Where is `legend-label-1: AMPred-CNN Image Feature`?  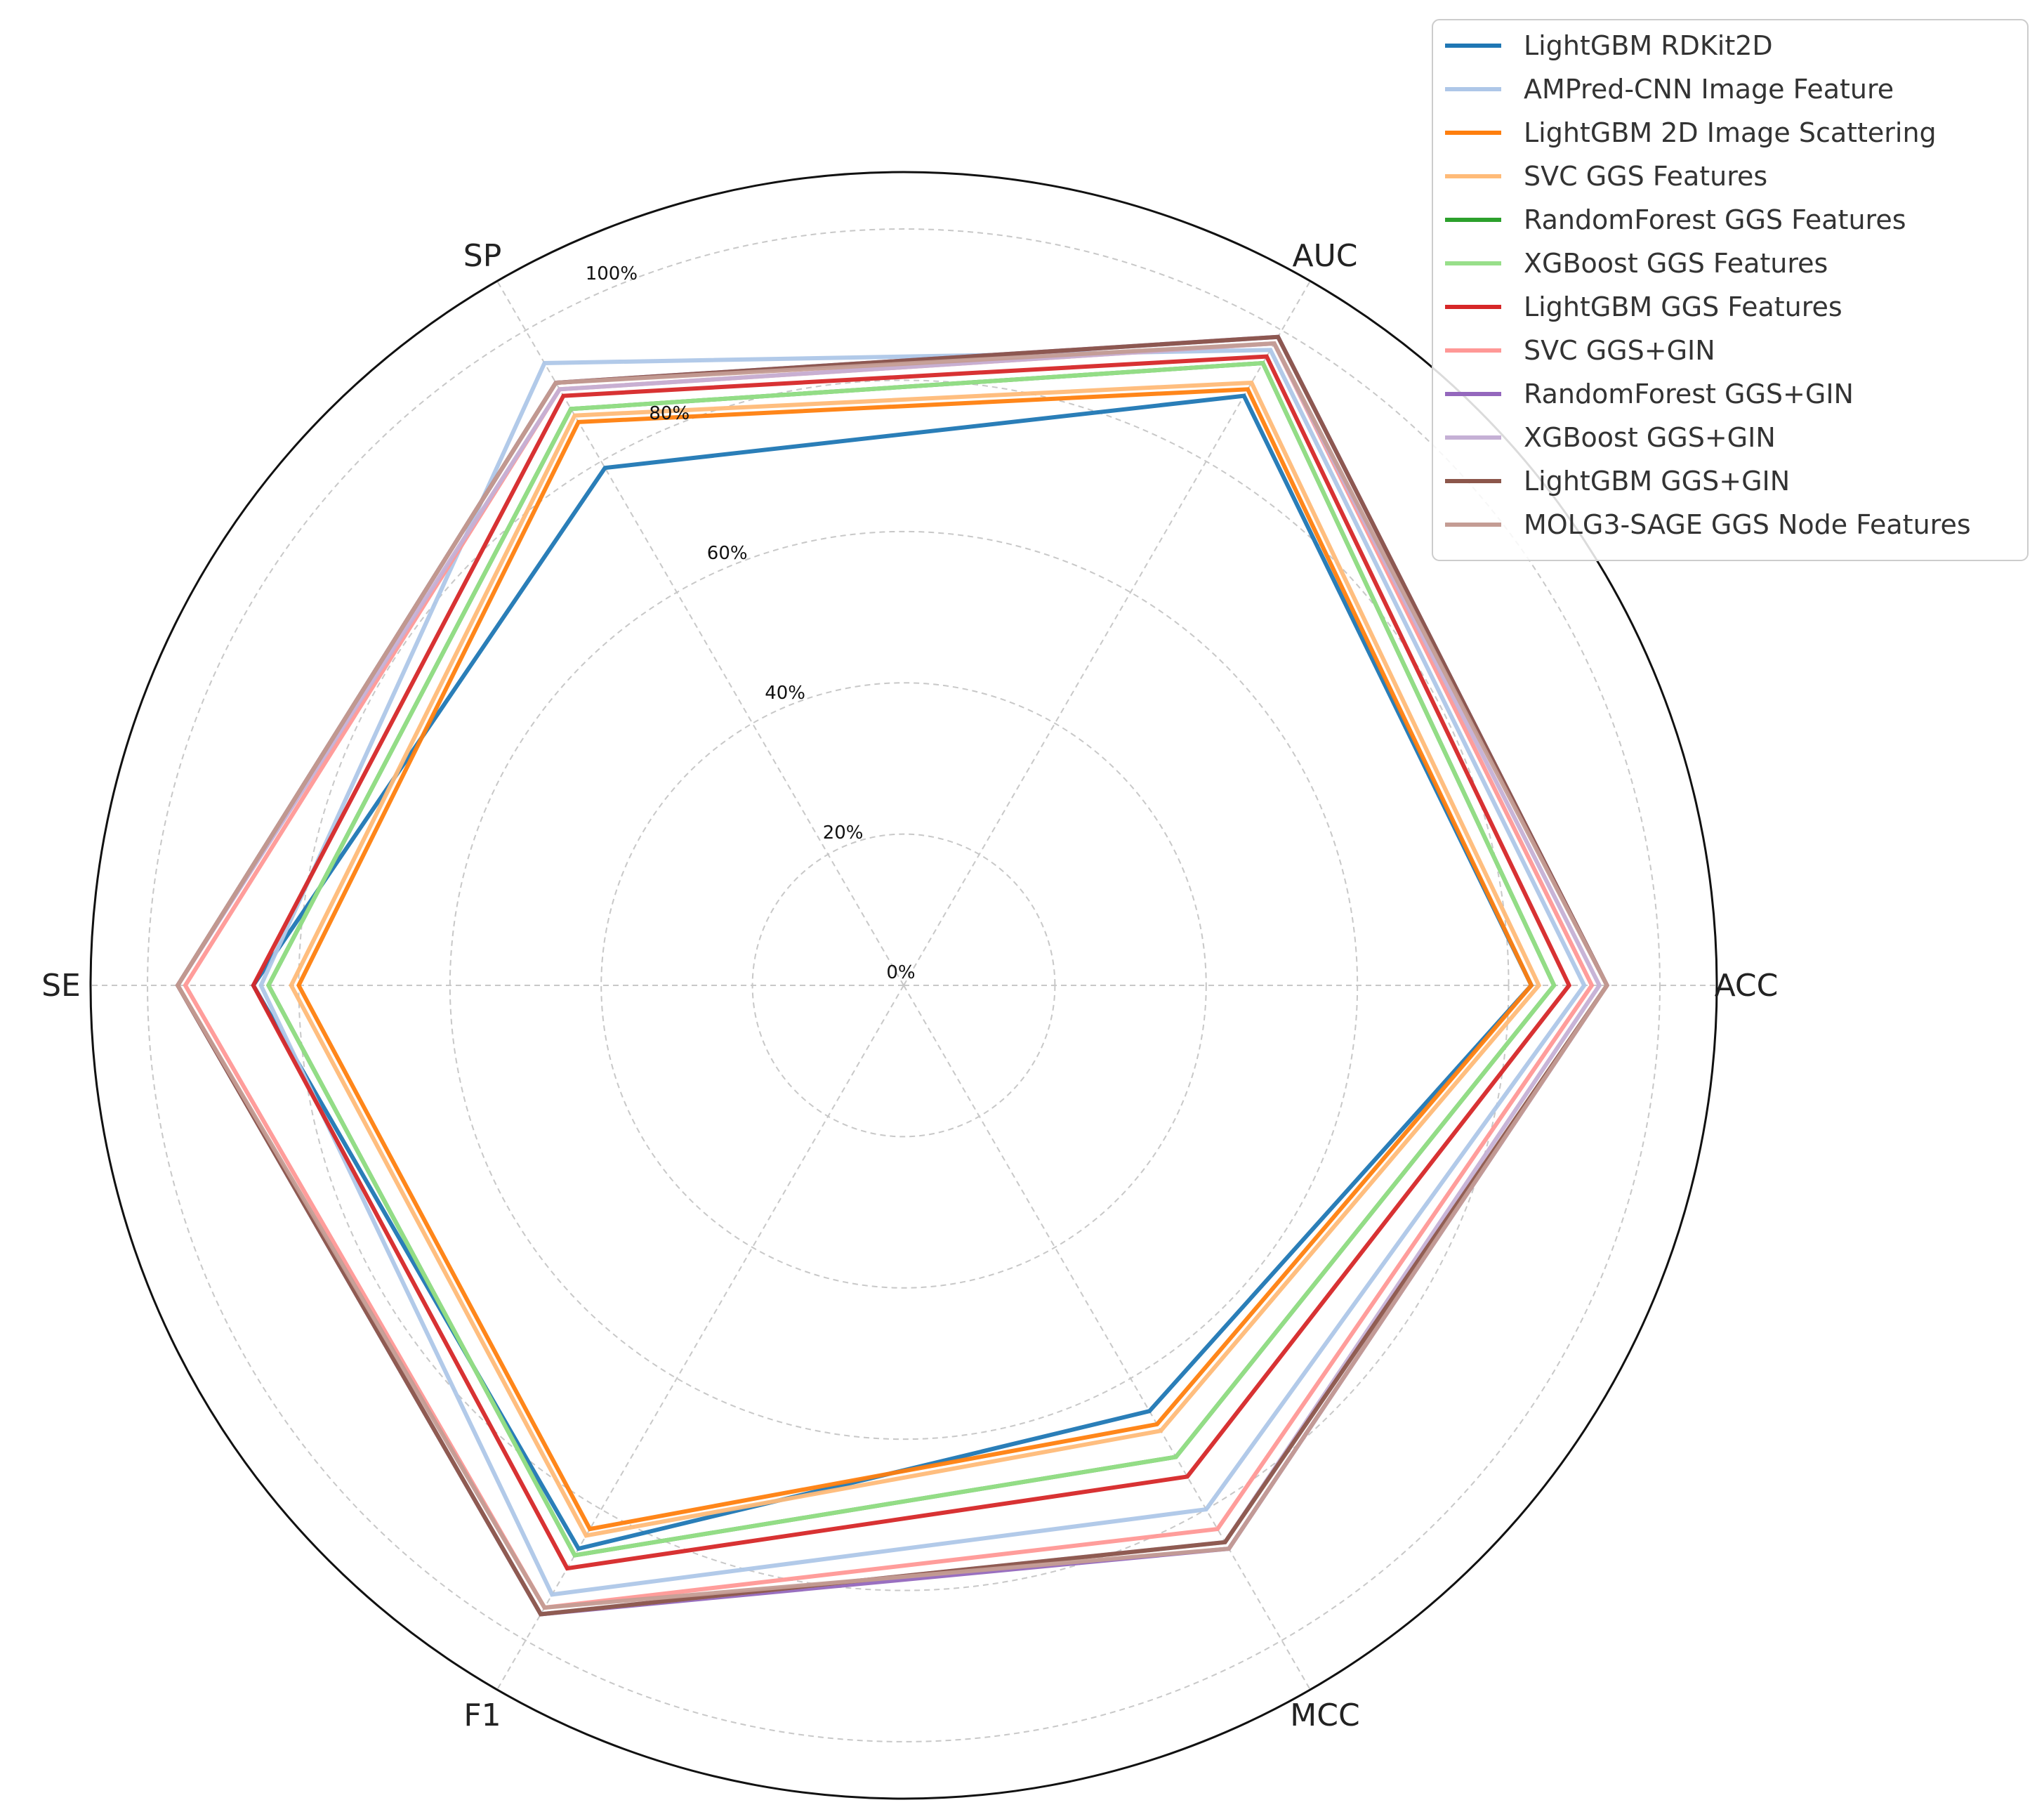
legend-label-1: AMPred-CNN Image Feature is located at coordinates (1709, 89).